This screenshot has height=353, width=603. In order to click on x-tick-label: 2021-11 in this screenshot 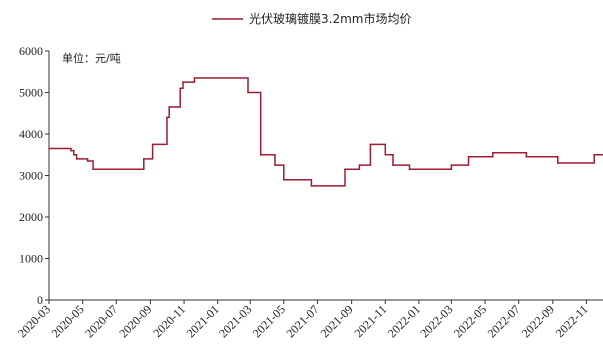, I will do `click(371, 321)`.